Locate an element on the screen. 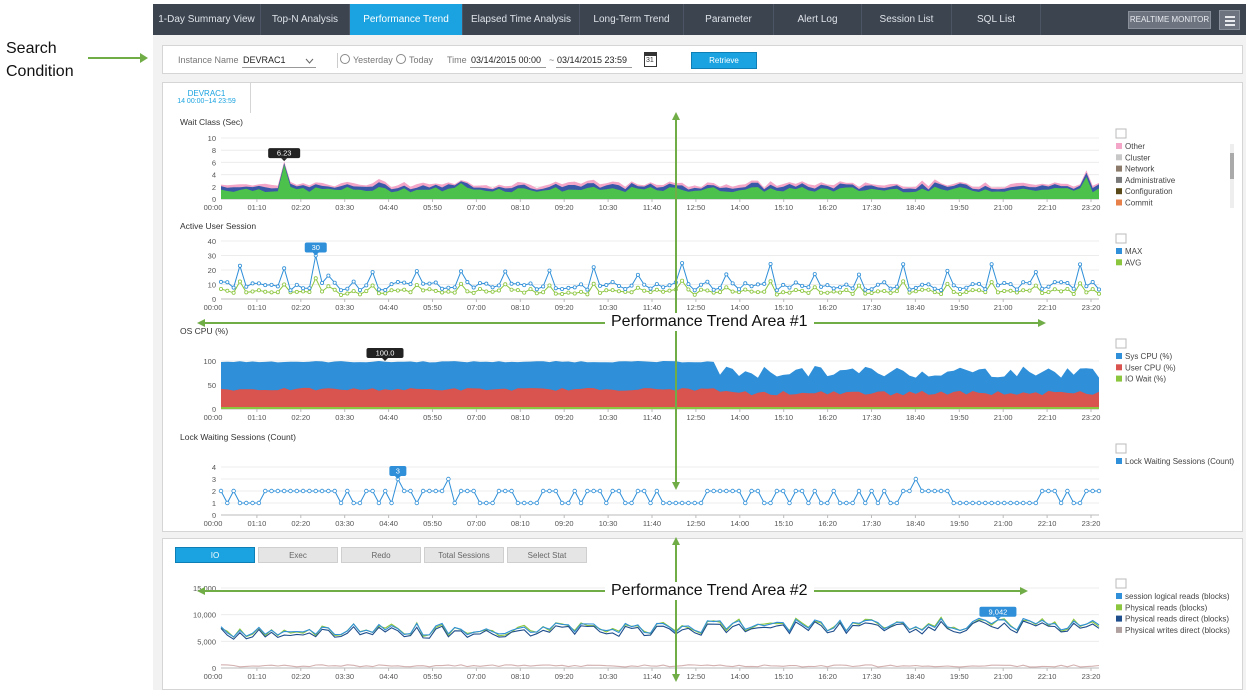 Image resolution: width=1246 pixels, height=690 pixels. subtab-redo: Redo is located at coordinates (381, 555).